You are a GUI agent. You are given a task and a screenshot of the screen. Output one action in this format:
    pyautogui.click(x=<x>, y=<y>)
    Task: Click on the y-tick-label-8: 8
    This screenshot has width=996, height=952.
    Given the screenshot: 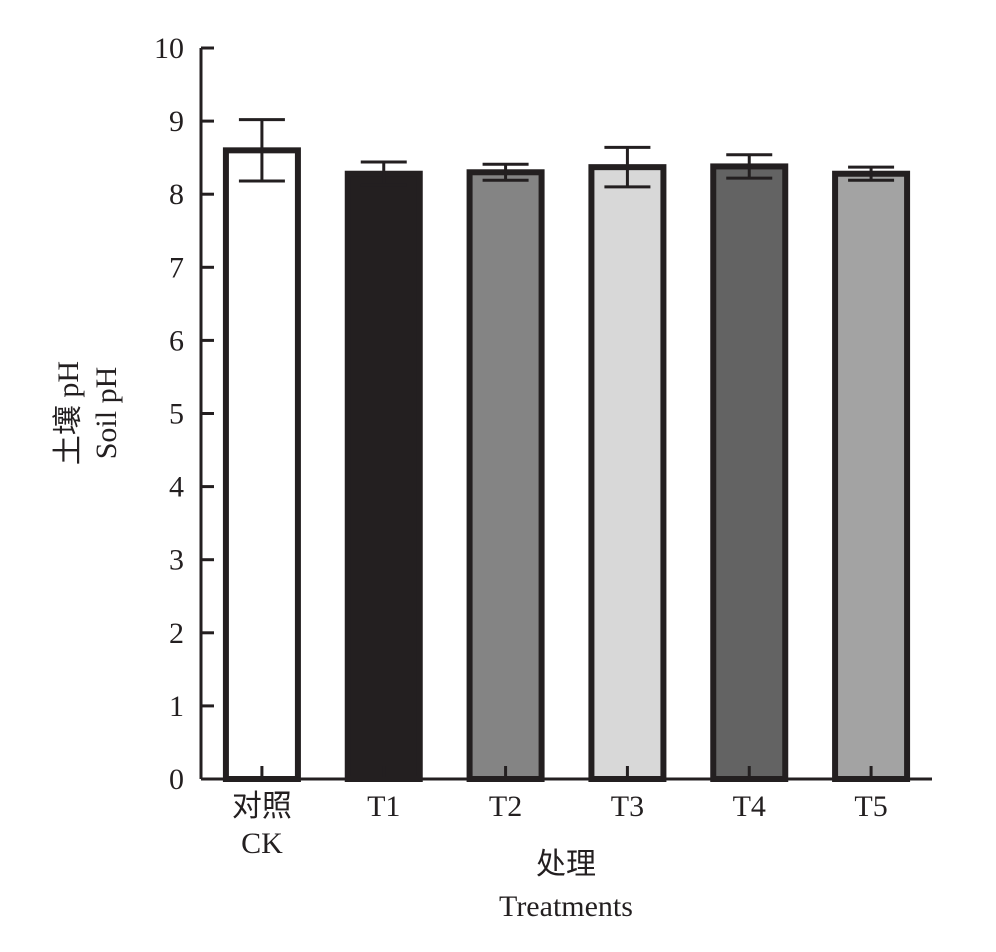 What is the action you would take?
    pyautogui.click(x=176, y=194)
    